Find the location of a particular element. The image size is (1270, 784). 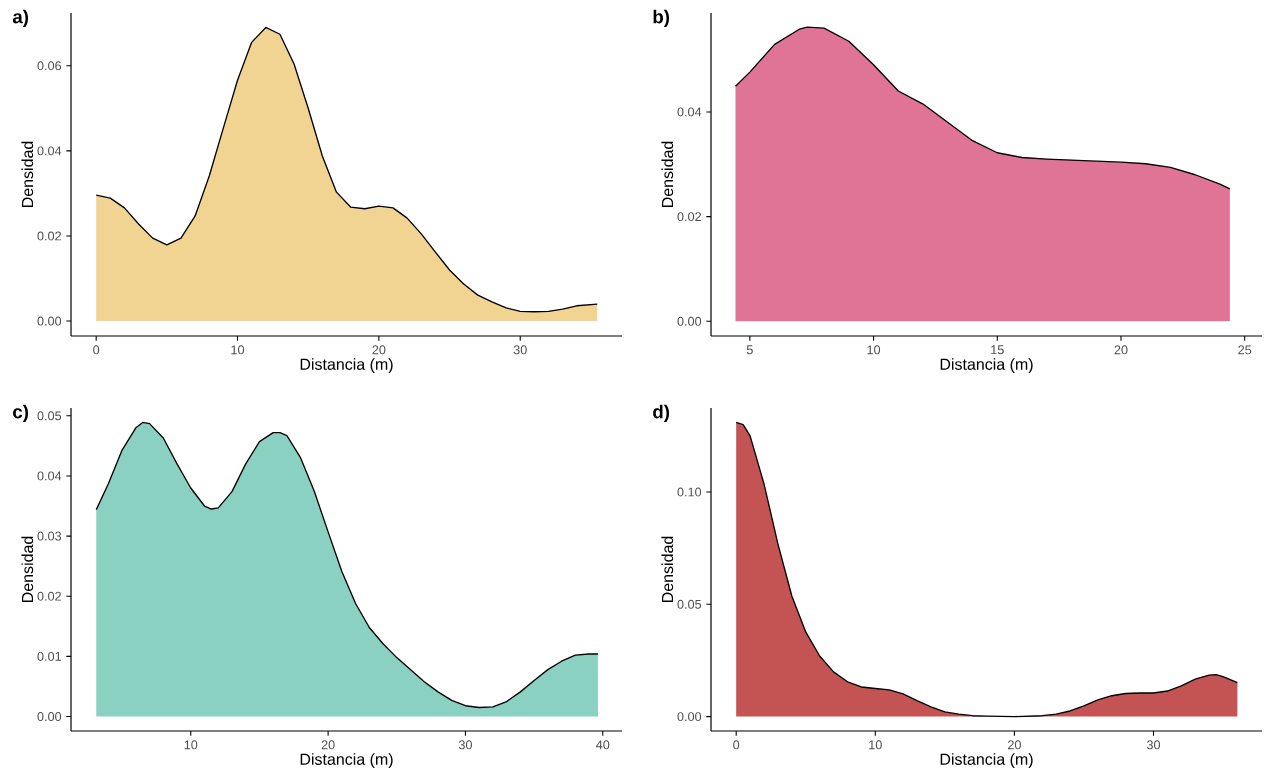

y-tick-label: 0.03 is located at coordinates (49, 536).